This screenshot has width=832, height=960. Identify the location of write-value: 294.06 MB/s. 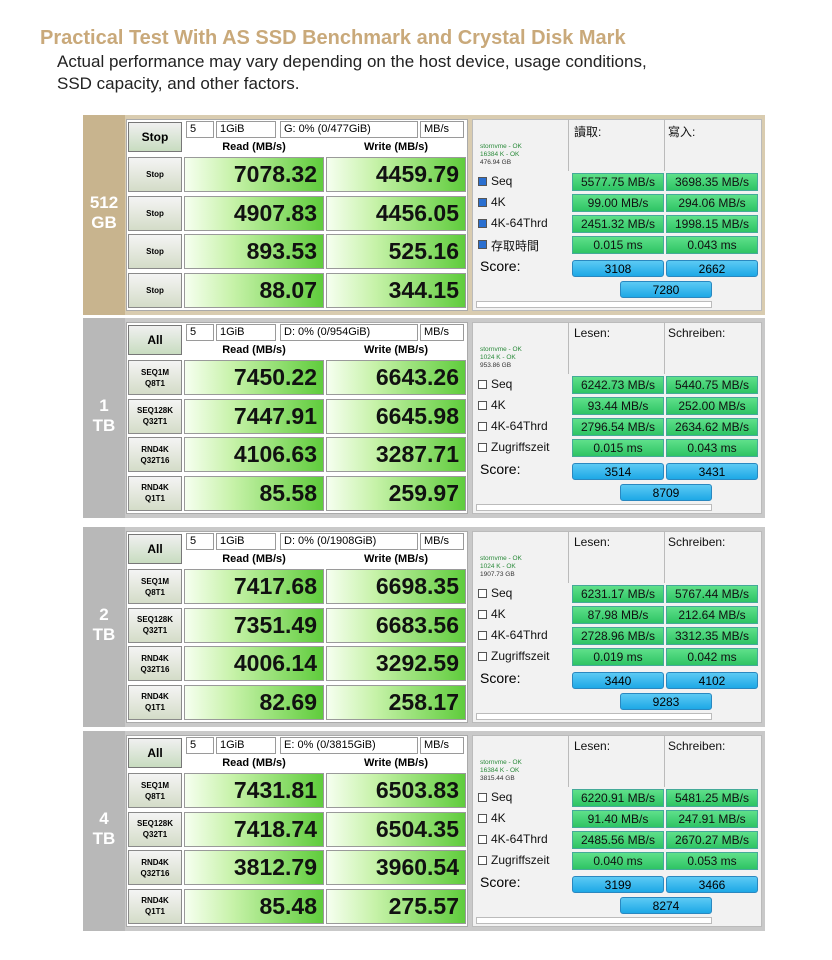
(712, 203).